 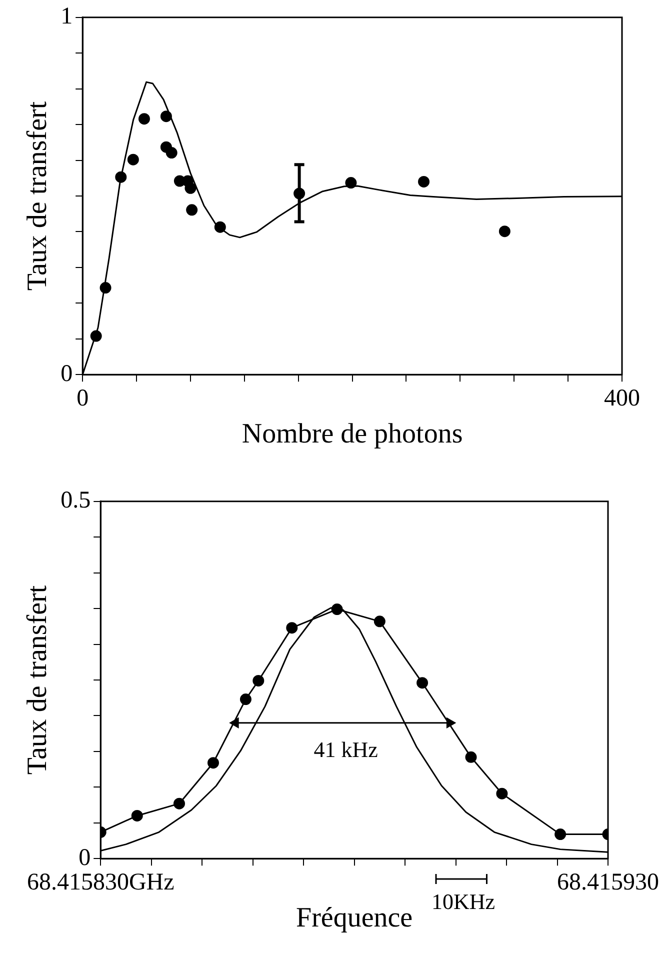 What do you see at coordinates (622, 398) in the screenshot?
I see `x-tick-label: 400` at bounding box center [622, 398].